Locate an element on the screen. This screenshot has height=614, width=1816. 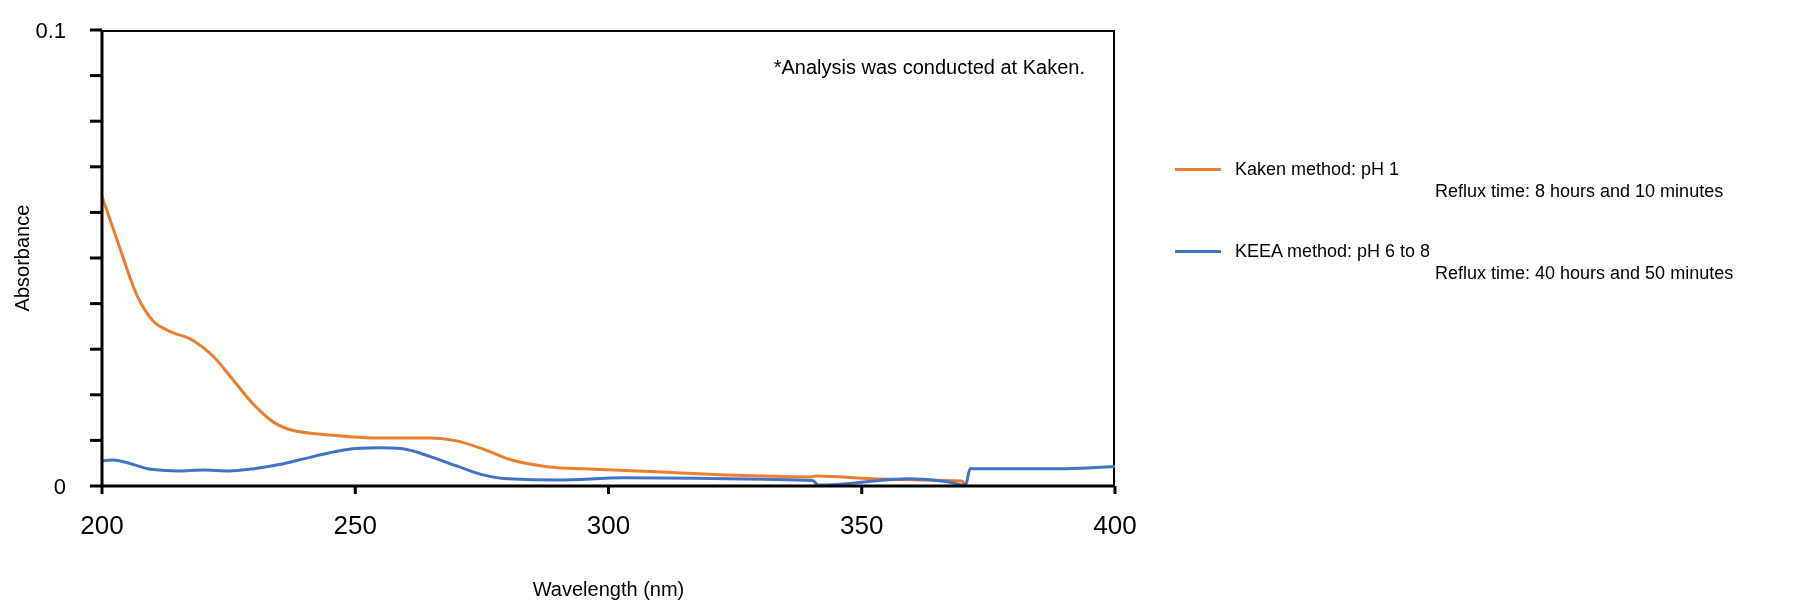
y-axis-title: Absorbance is located at coordinates (22, 258).